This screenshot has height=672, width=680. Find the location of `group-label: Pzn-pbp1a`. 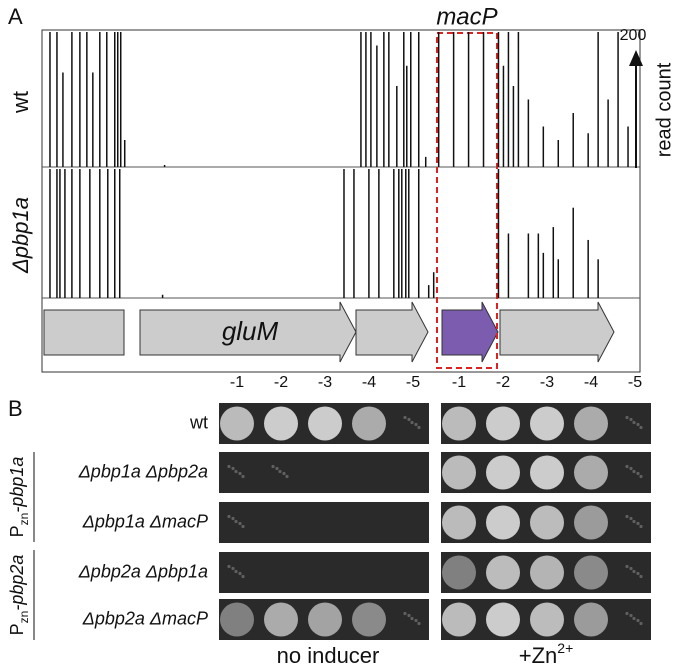

group-label: Pzn-pbp1a is located at coordinates (19, 497).